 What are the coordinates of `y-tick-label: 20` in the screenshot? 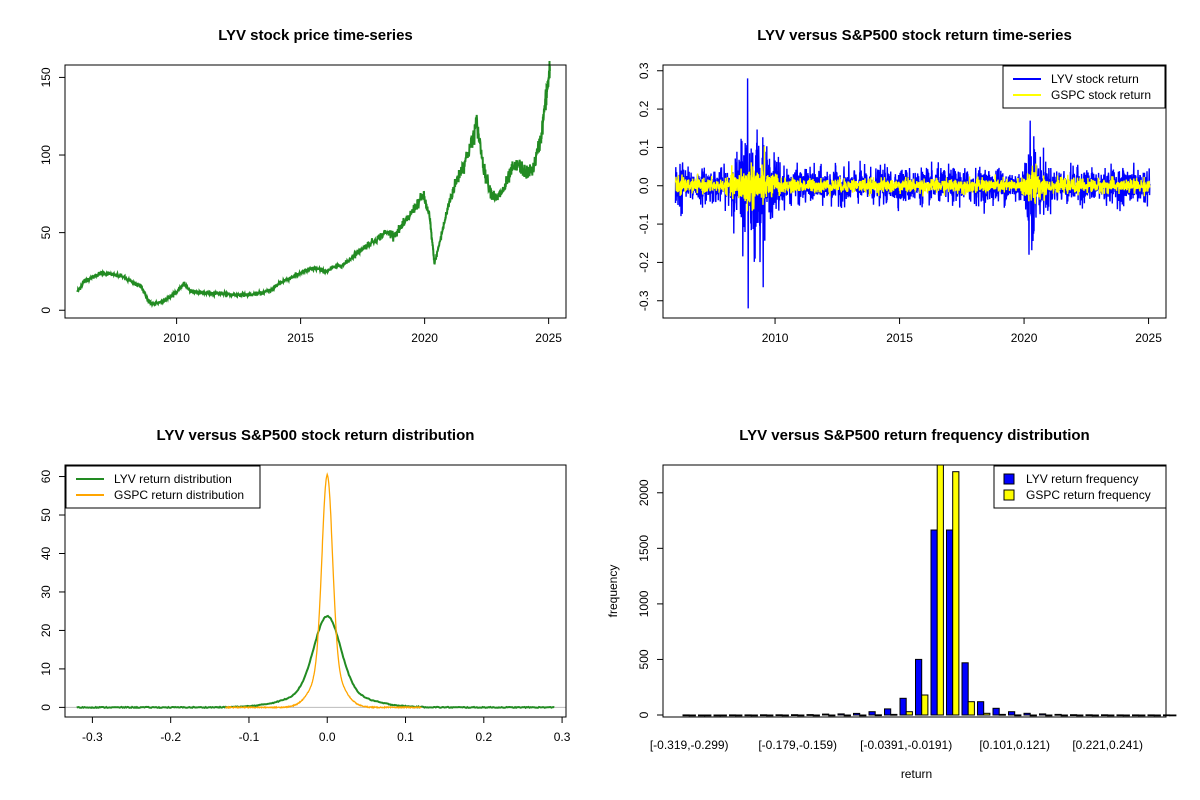 It's located at (46, 630).